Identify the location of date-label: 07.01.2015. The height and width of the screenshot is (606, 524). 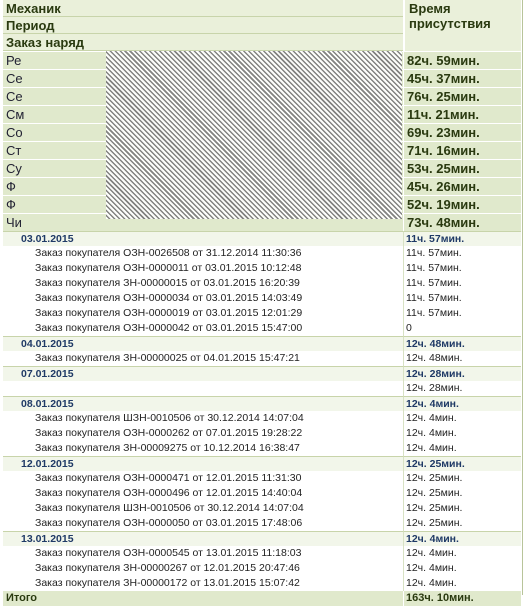
(203, 373).